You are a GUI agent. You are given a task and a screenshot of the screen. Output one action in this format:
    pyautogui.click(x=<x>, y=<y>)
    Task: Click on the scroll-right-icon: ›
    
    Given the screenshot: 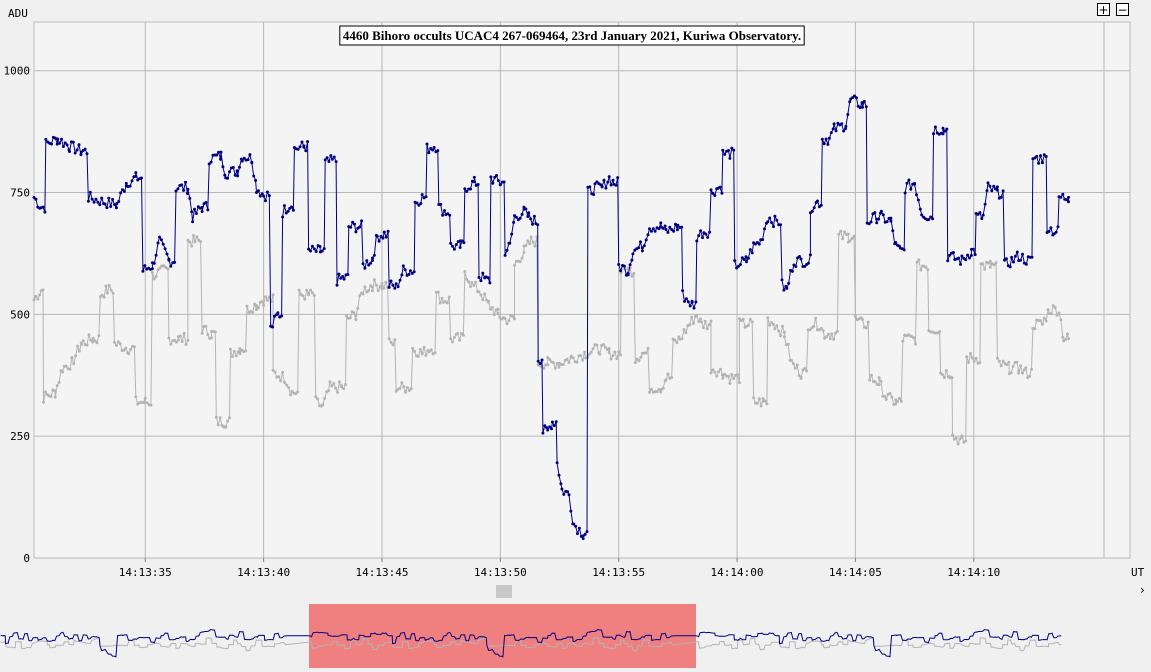 What is the action you would take?
    pyautogui.click(x=1142, y=590)
    